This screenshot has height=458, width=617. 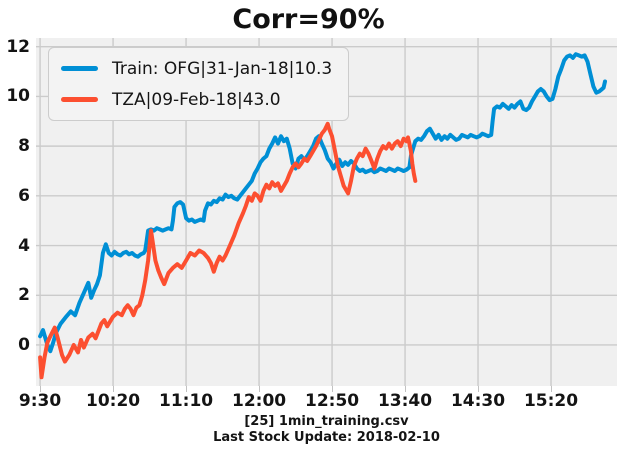 What do you see at coordinates (24, 195) in the screenshot?
I see `y-tick-label: 6` at bounding box center [24, 195].